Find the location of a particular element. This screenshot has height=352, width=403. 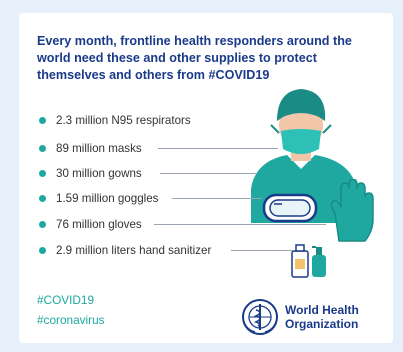

list-item: 30 million gowns is located at coordinates (90, 173).